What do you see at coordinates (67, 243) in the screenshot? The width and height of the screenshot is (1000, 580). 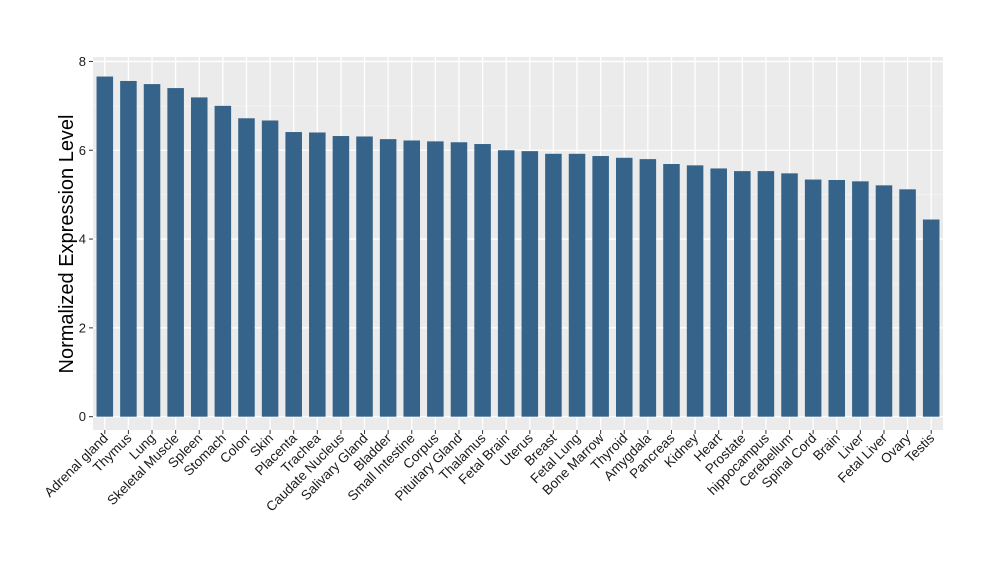 I see `y-axis-label: Normalized Expression Level` at bounding box center [67, 243].